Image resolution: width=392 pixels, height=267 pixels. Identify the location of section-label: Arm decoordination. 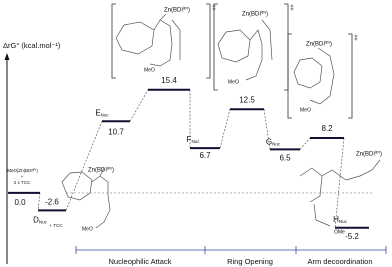
(339, 261).